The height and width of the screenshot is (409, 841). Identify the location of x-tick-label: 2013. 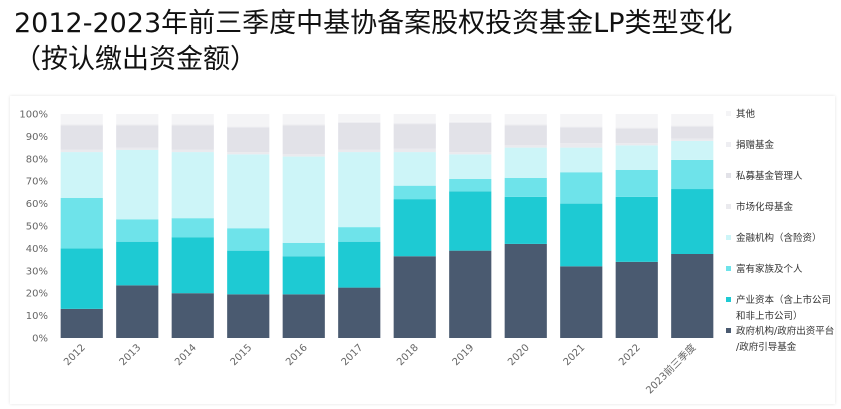
(131, 355).